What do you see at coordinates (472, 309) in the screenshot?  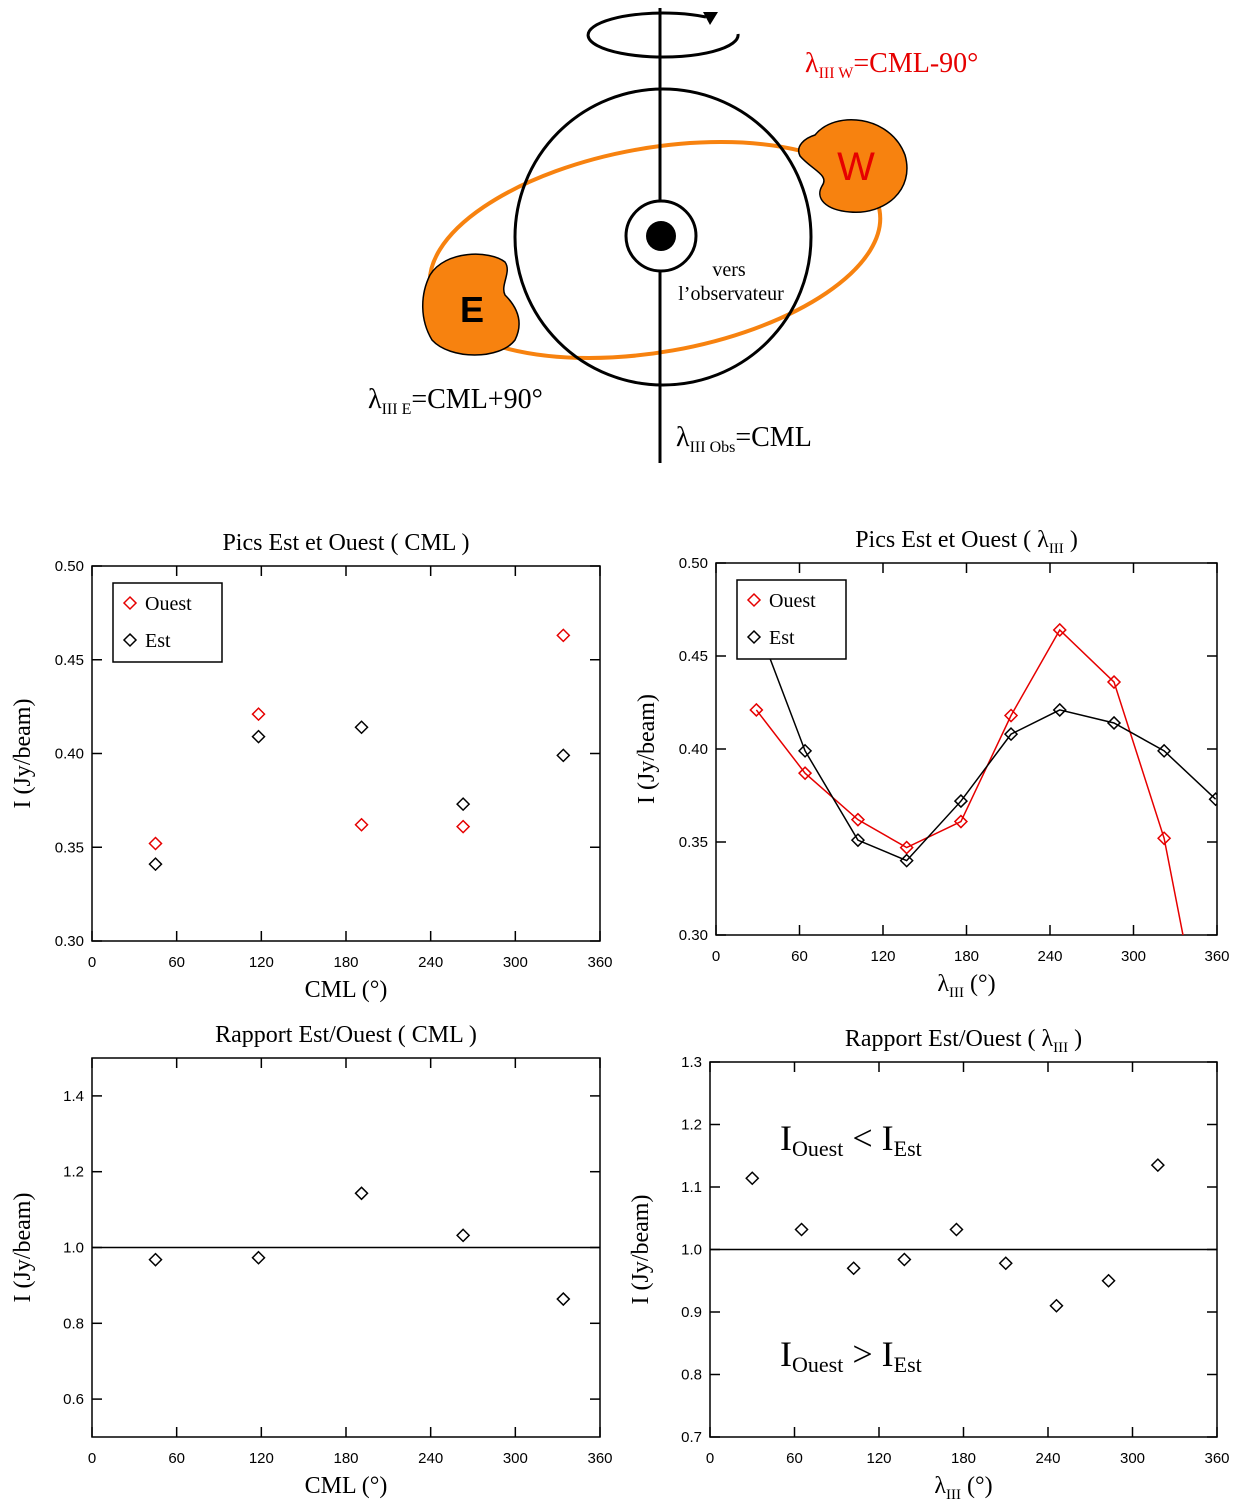 I see `east-letter: E` at bounding box center [472, 309].